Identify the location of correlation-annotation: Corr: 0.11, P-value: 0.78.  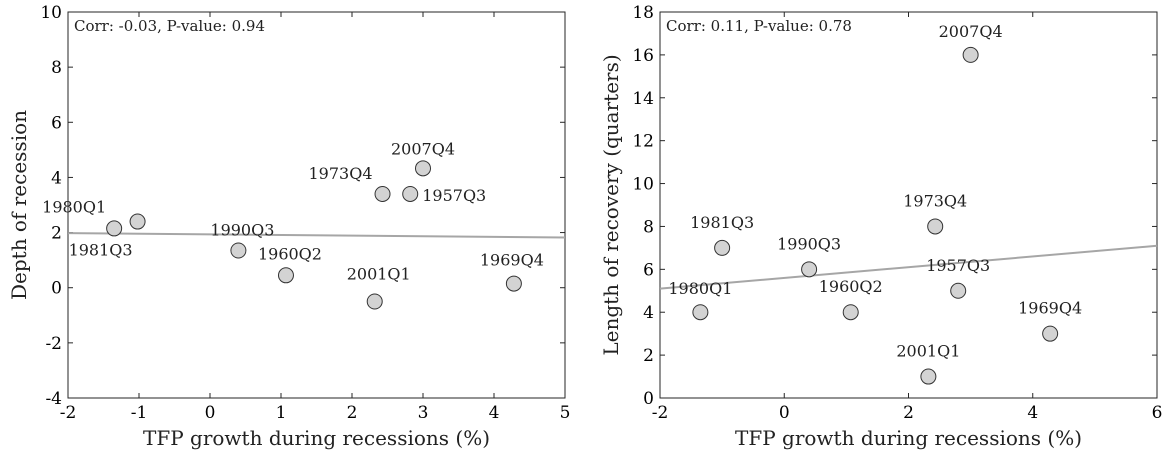
(759, 26).